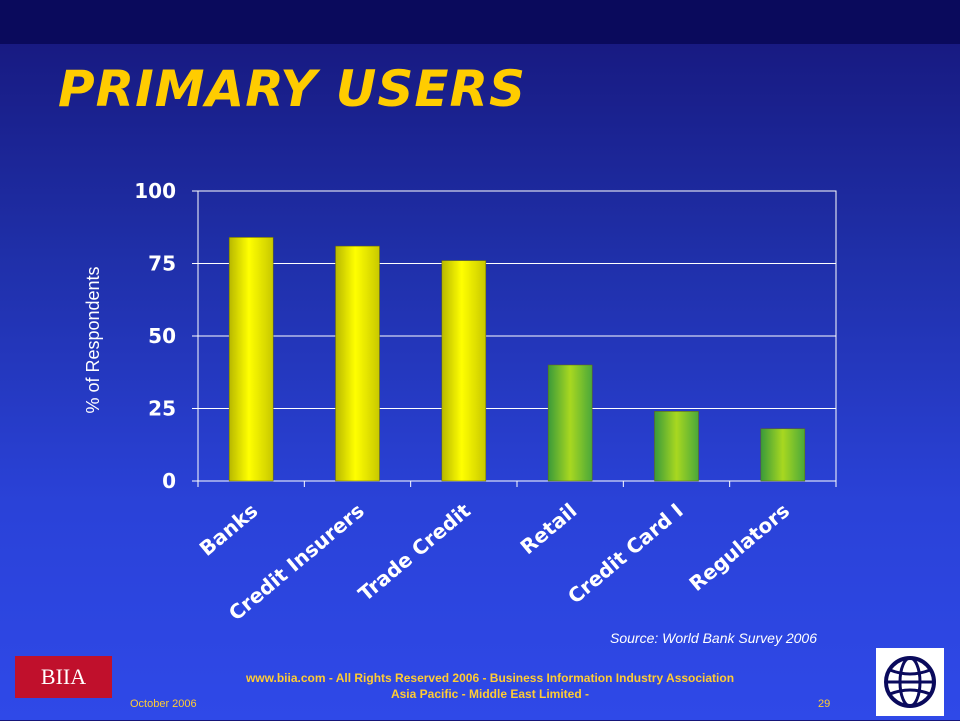 The width and height of the screenshot is (960, 721). What do you see at coordinates (625, 553) in the screenshot?
I see `x-tick-label: Credit Card I` at bounding box center [625, 553].